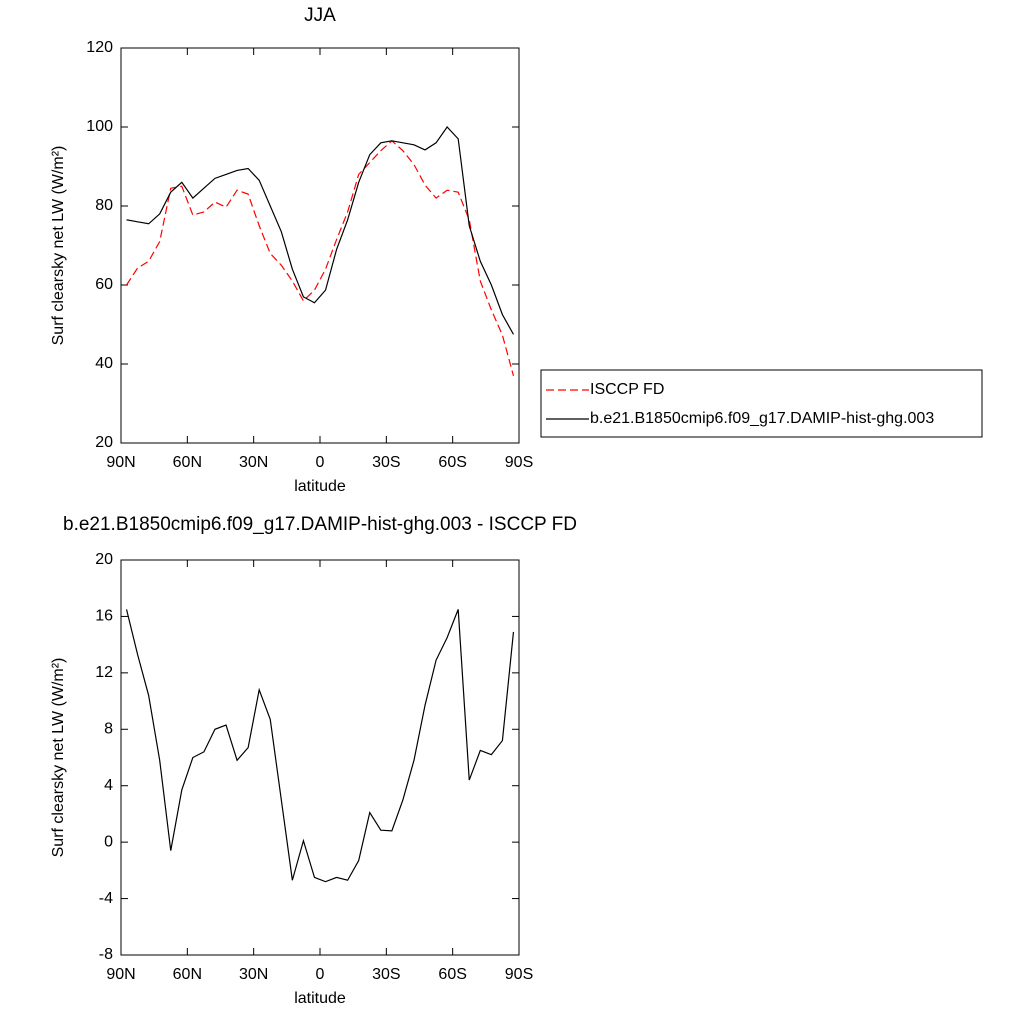 The height and width of the screenshot is (1024, 1024). Describe the element at coordinates (104, 205) in the screenshot. I see `y-tick-label: 80` at that location.